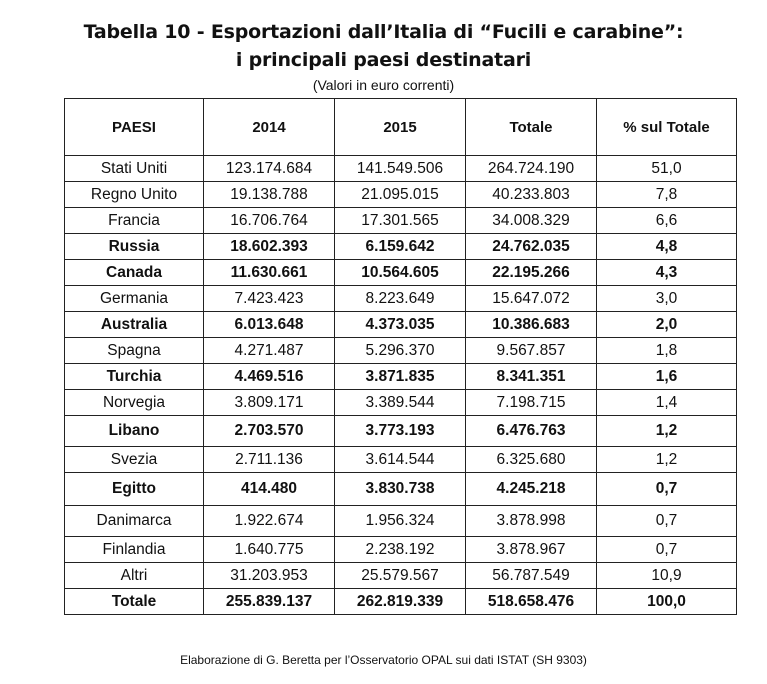  Describe the element at coordinates (134, 298) in the screenshot. I see `country-cell: Germania` at that location.